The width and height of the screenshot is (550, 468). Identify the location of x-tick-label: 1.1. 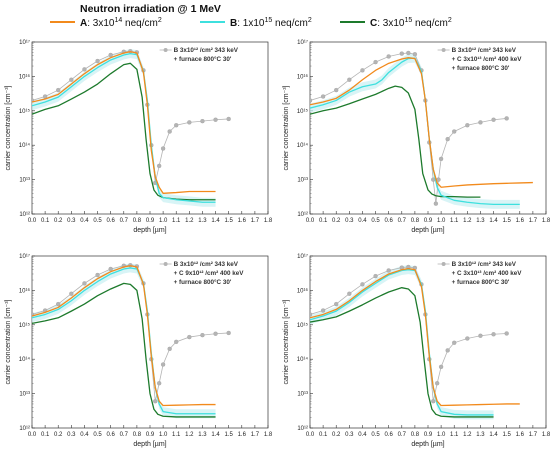
(454, 221).